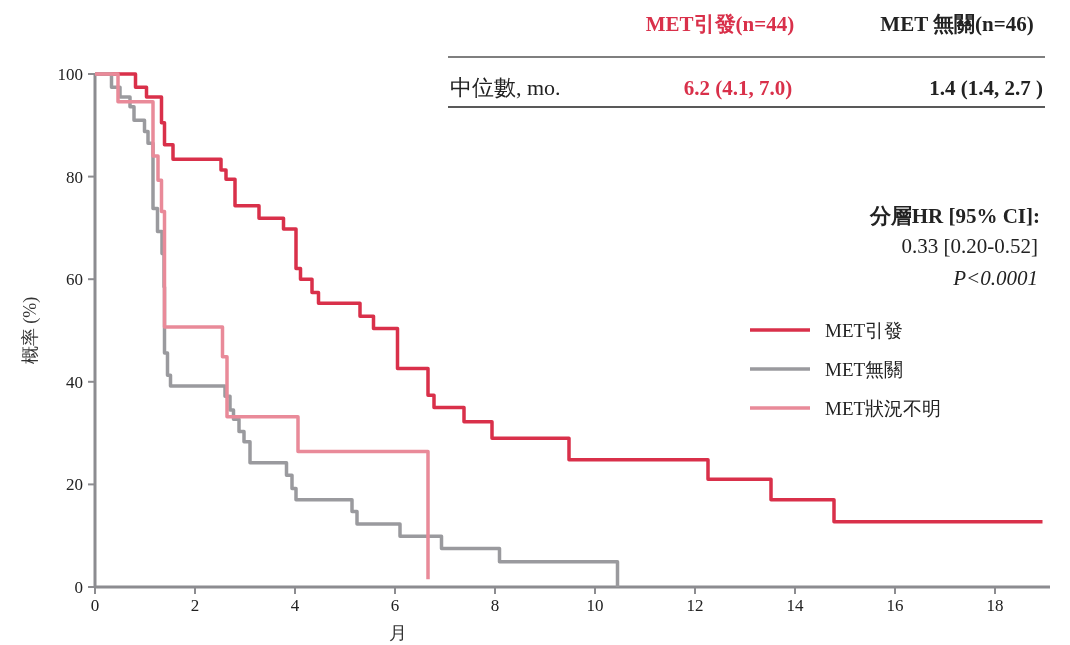 Image resolution: width=1070 pixels, height=645 pixels. What do you see at coordinates (895, 605) in the screenshot?
I see `x-tick-label: 16` at bounding box center [895, 605].